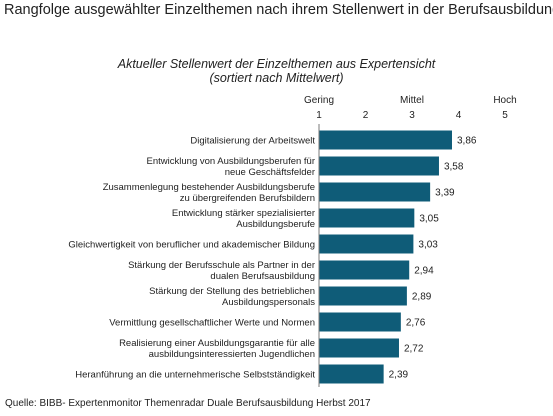 This screenshot has height=416, width=553. Describe the element at coordinates (412, 115) in the screenshot. I see `x-tick-label: 3` at that location.